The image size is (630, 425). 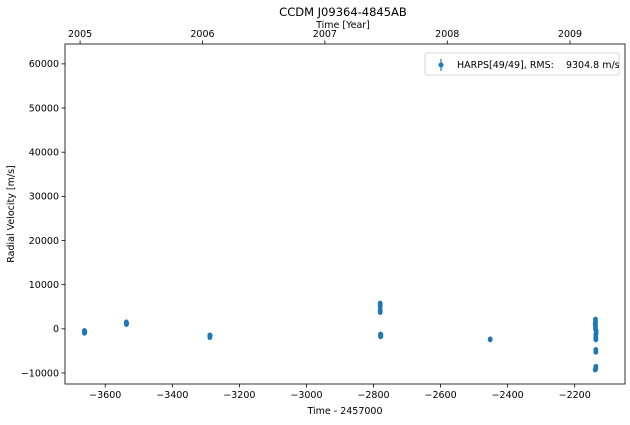 I want to click on x-tick-label: −3000, so click(x=306, y=395).